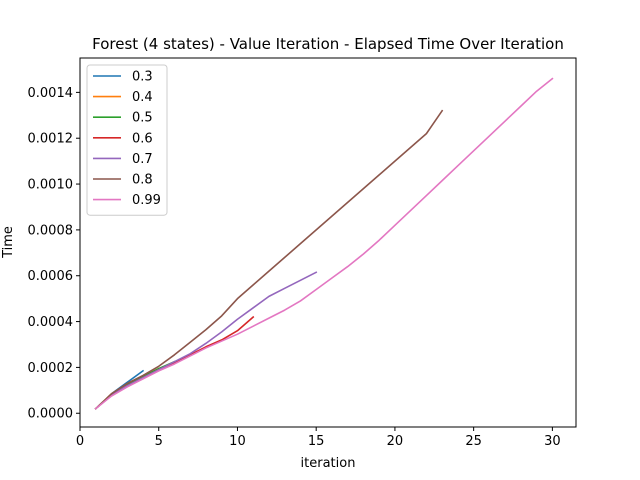  Describe the element at coordinates (51, 414) in the screenshot. I see `y-tick-label: 0.0000` at that location.